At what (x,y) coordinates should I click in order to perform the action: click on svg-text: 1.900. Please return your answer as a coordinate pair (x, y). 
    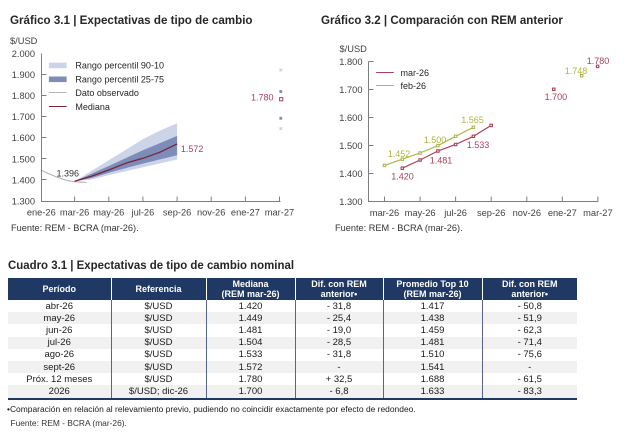
    Looking at the image, I should click on (23, 75).